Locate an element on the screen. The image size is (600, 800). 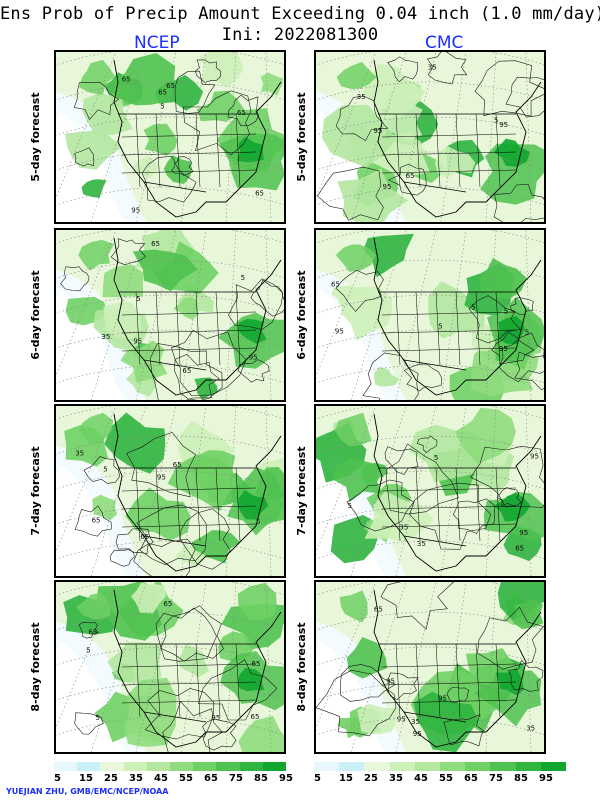
probability-area-east is located at coordinates (252, 162).